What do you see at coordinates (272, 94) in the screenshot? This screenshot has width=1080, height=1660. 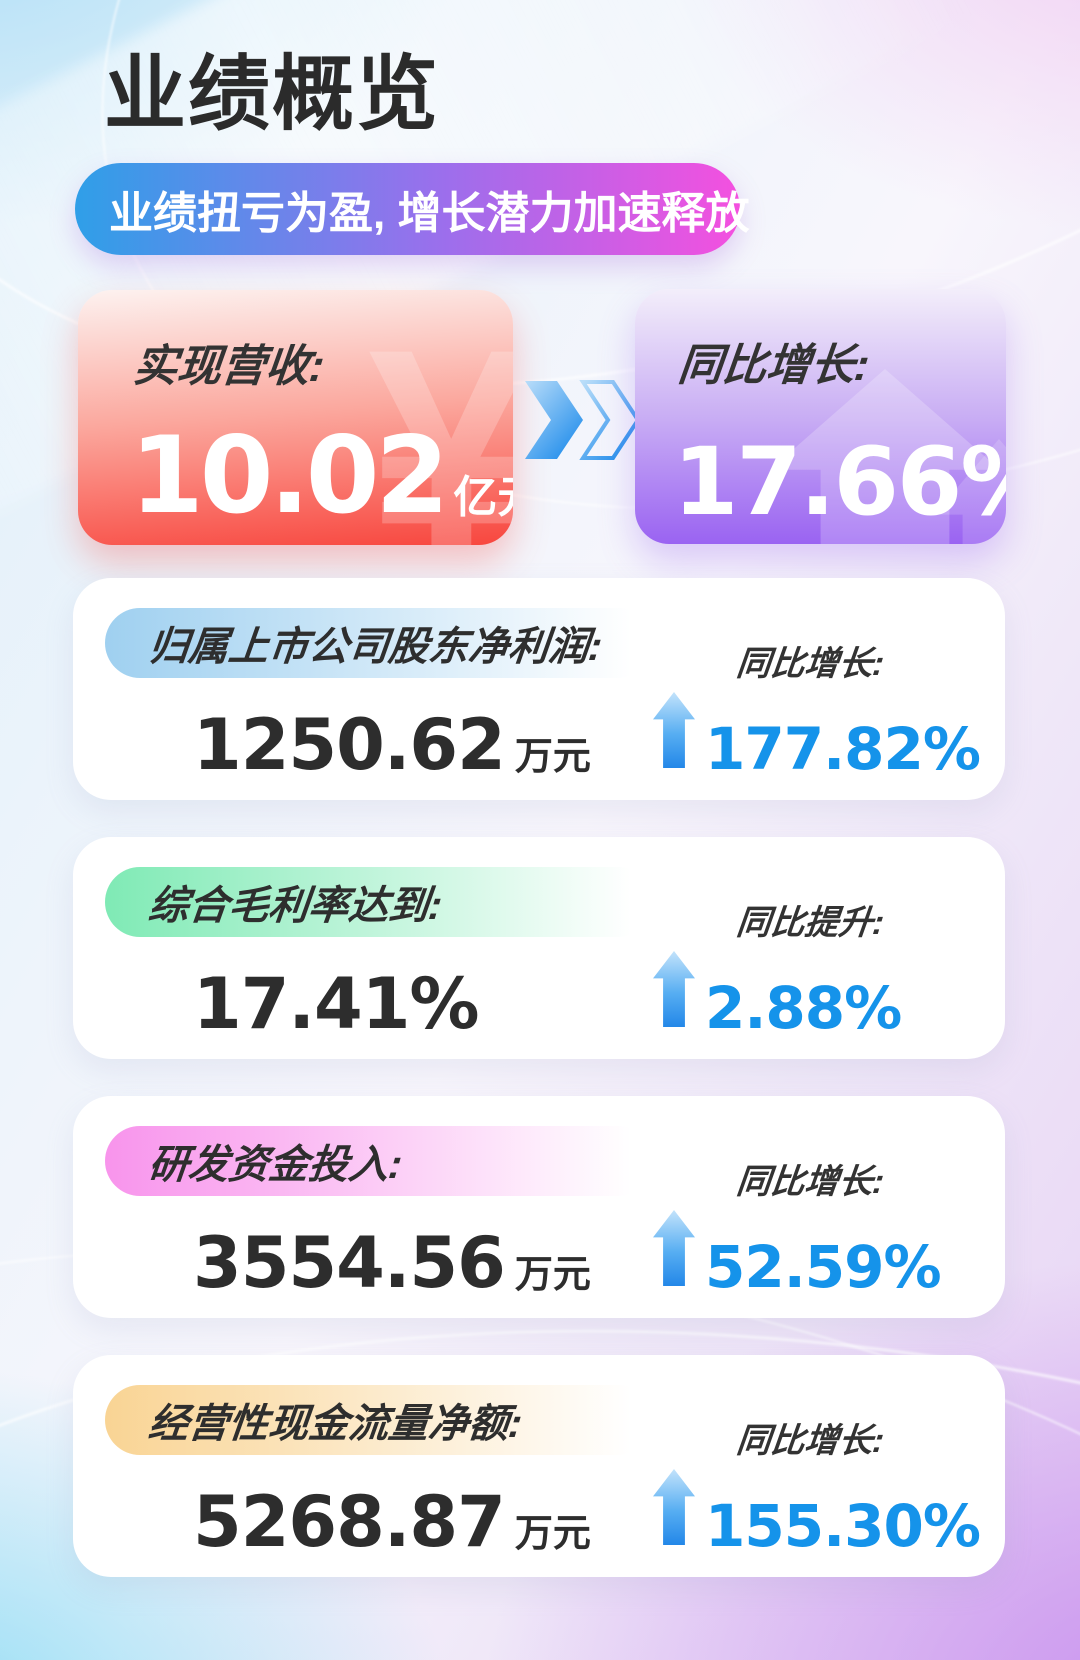 I see `page-title: 业绩概览` at bounding box center [272, 94].